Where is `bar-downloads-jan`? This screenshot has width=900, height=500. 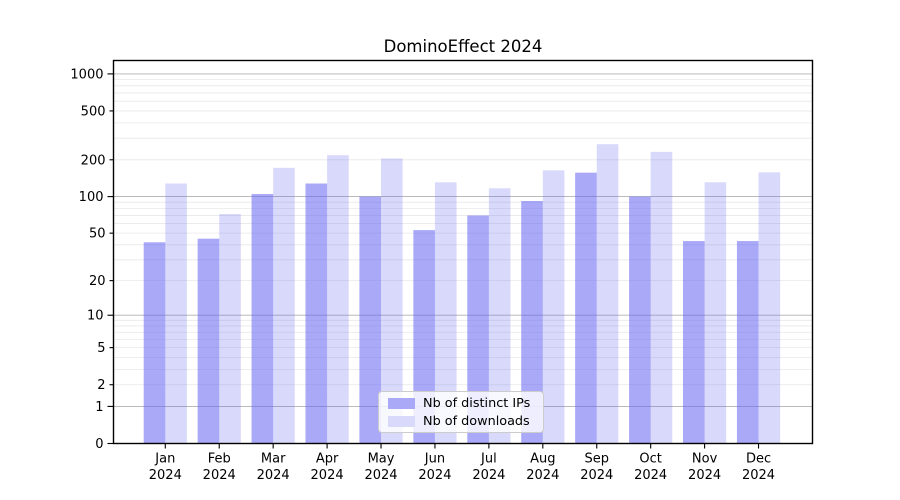 bar-downloads-jan is located at coordinates (176, 313).